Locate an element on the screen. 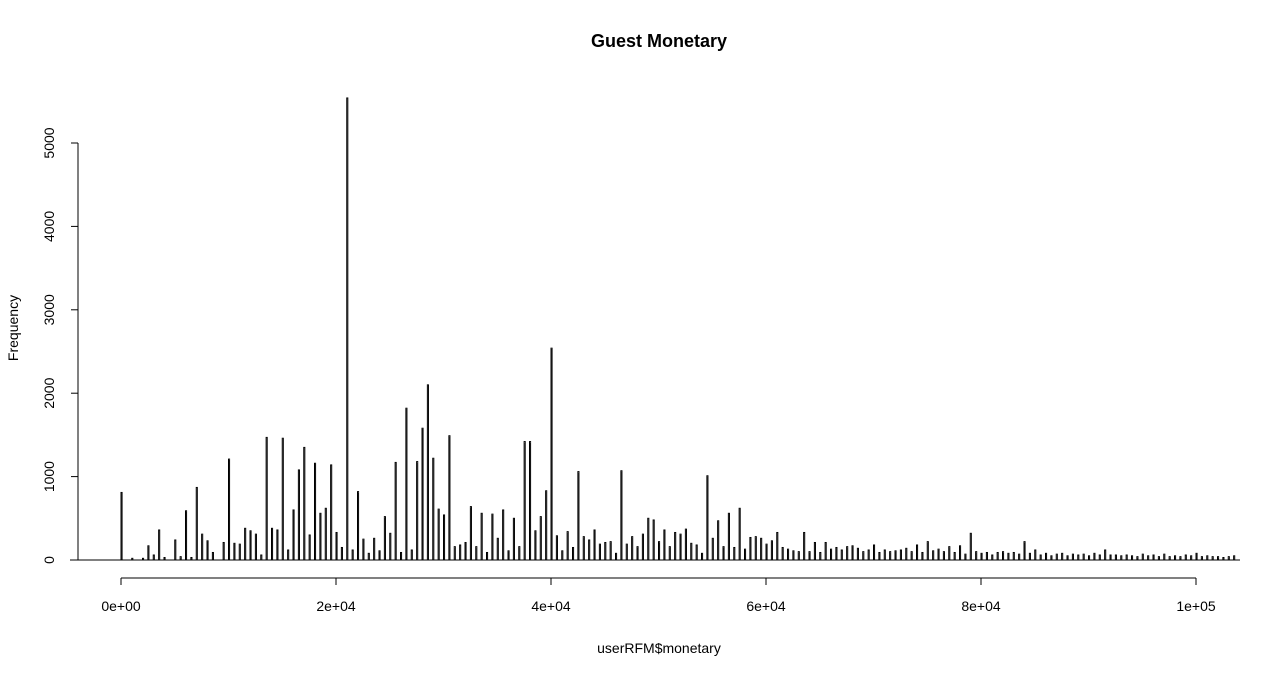 The width and height of the screenshot is (1280, 677). x-axis-label: userRFM$monetary is located at coordinates (659, 648).